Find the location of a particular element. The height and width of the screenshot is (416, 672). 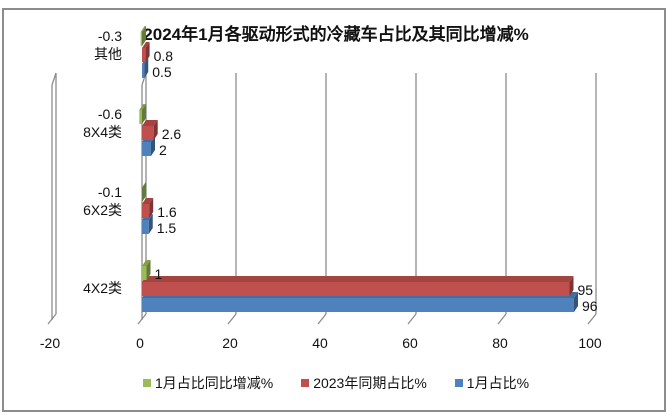

chart-title: 2024年1月各驱动形式的冷藏车占比及其同比增减% is located at coordinates (336, 34).